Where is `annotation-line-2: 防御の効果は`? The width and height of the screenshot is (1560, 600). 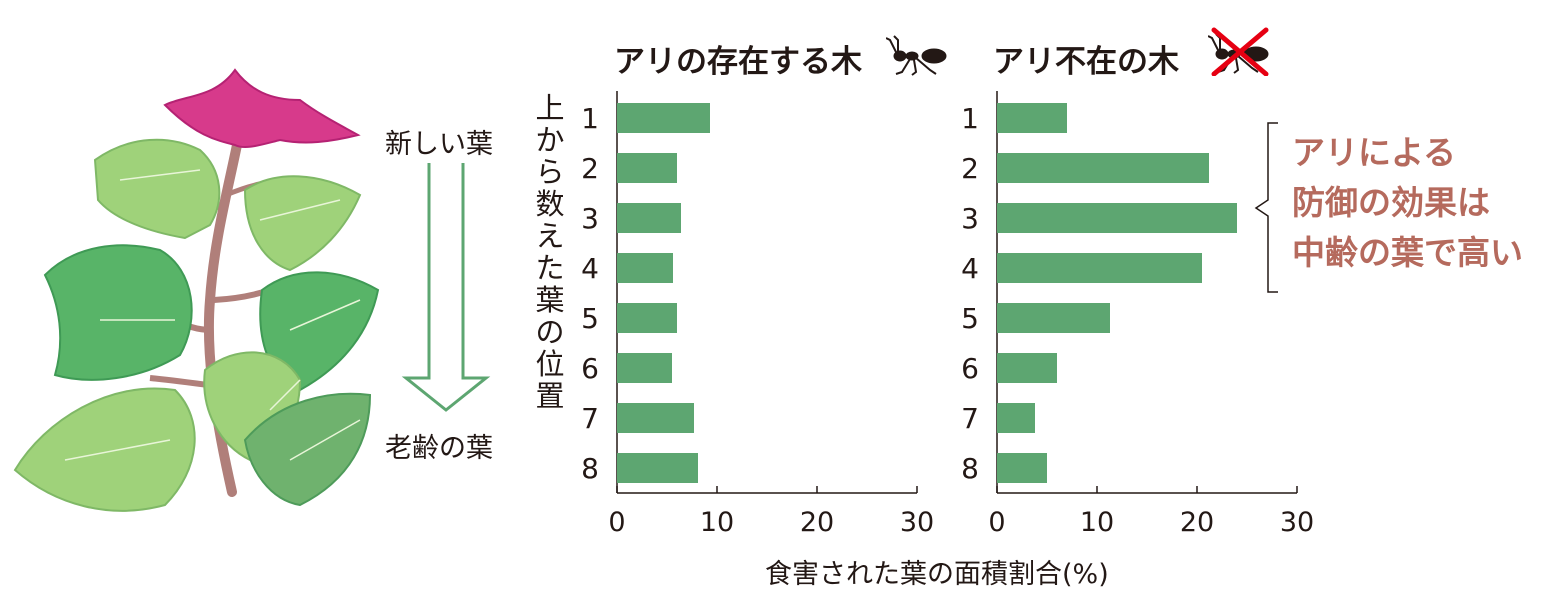 annotation-line-2: 防御の効果は is located at coordinates (1391, 202).